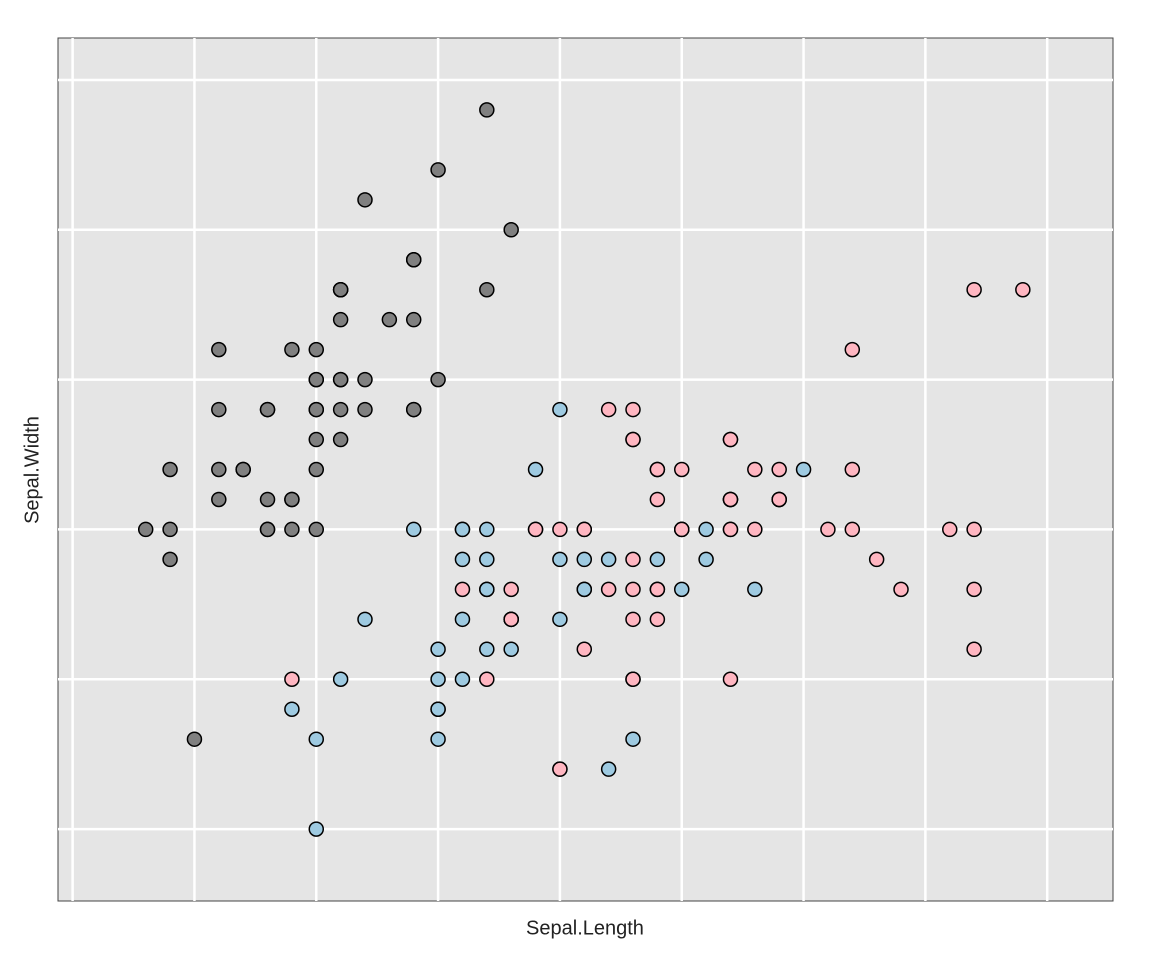 The height and width of the screenshot is (960, 1152). What do you see at coordinates (585, 928) in the screenshot?
I see `x-axis-label: Sepal.Length` at bounding box center [585, 928].